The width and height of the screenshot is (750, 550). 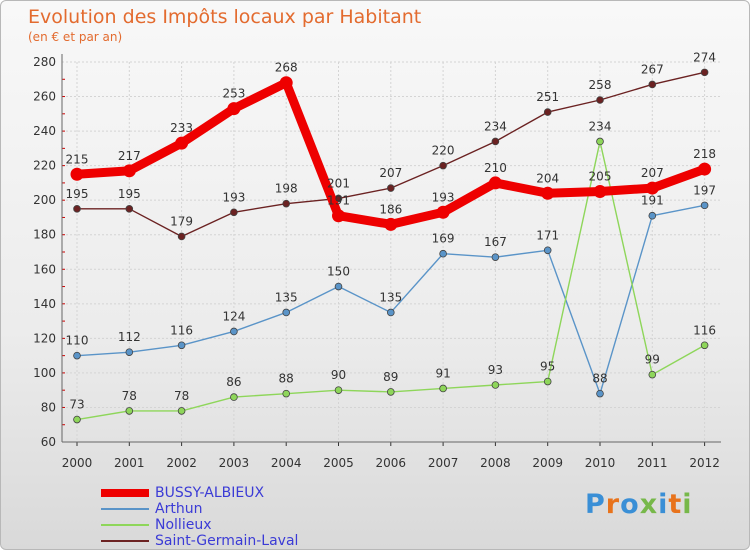 I want to click on data-label-nollieux: 91, so click(x=442, y=373).